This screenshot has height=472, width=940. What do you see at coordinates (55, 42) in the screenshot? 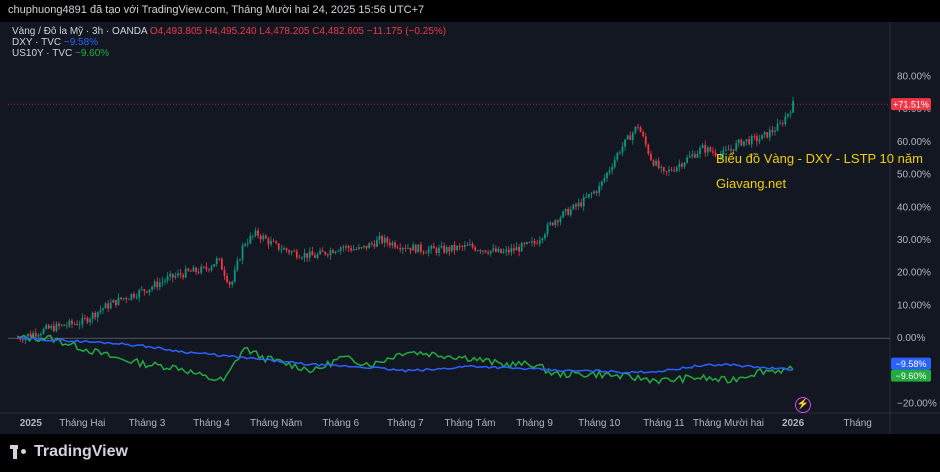
I see `legend-dxy: DXY · TVC −9.58%` at bounding box center [55, 42].